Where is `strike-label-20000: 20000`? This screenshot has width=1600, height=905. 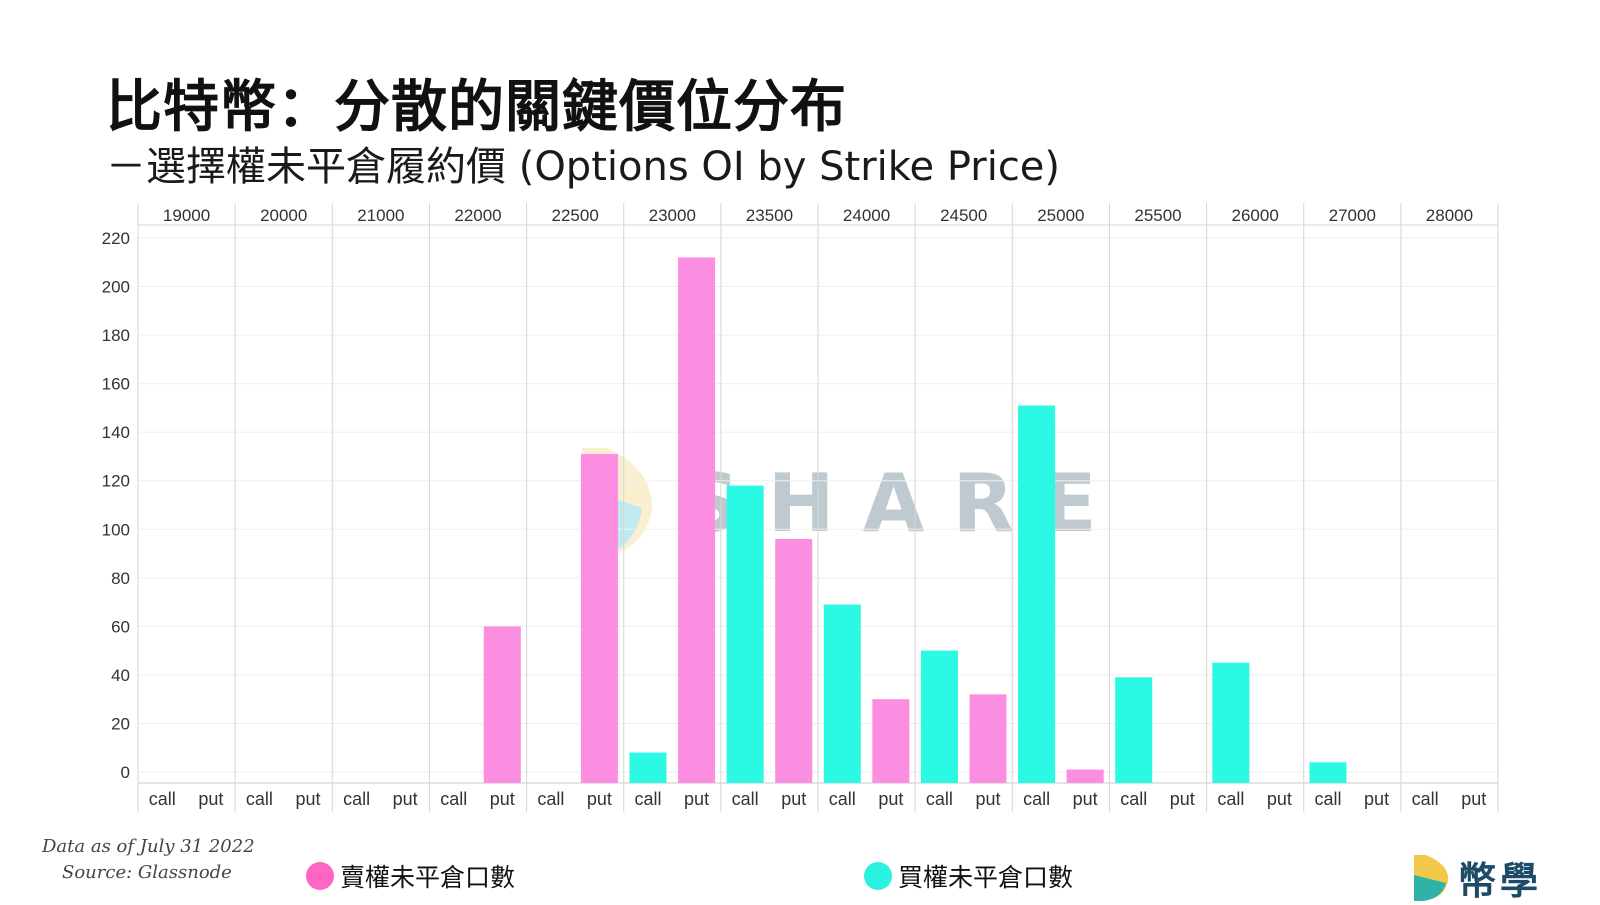
strike-label-20000: 20000 is located at coordinates (283, 215).